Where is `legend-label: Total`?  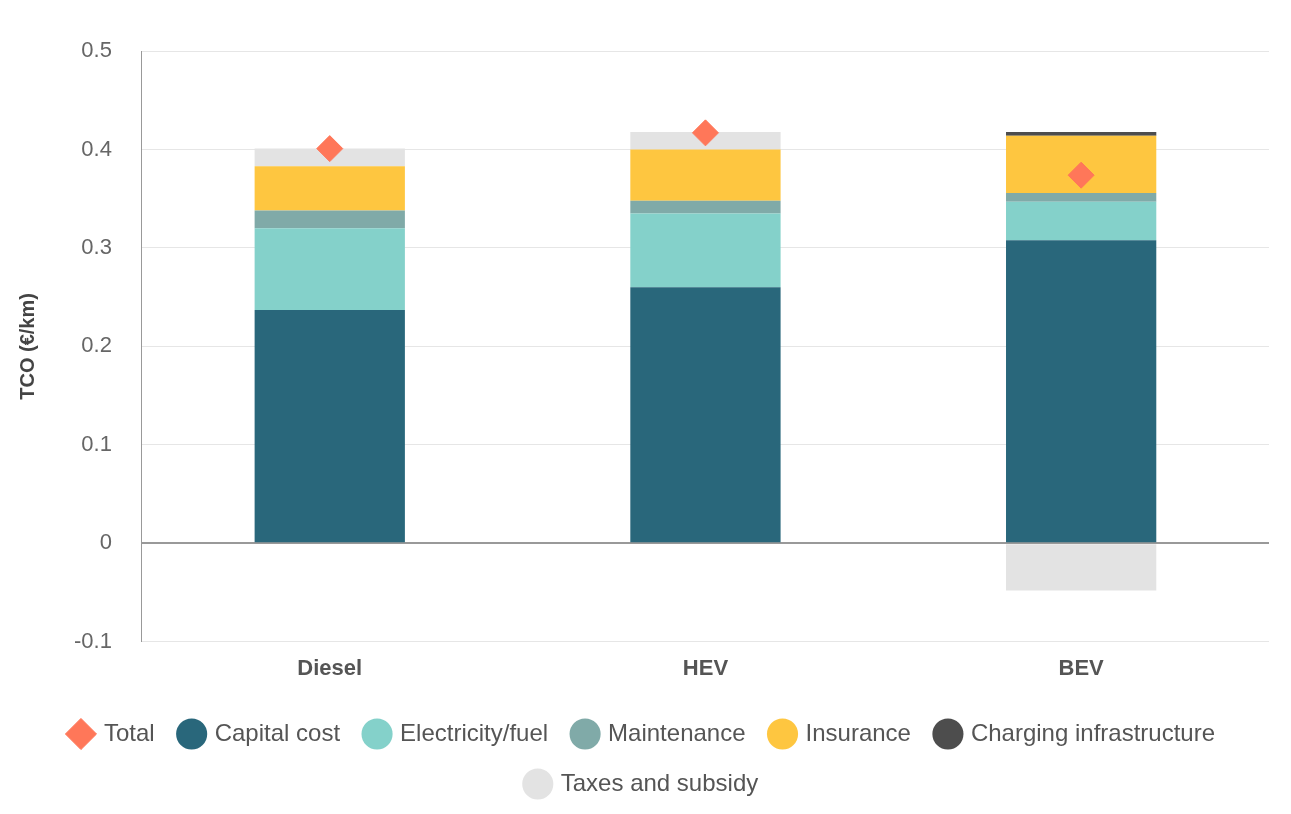
legend-label: Total is located at coordinates (129, 732).